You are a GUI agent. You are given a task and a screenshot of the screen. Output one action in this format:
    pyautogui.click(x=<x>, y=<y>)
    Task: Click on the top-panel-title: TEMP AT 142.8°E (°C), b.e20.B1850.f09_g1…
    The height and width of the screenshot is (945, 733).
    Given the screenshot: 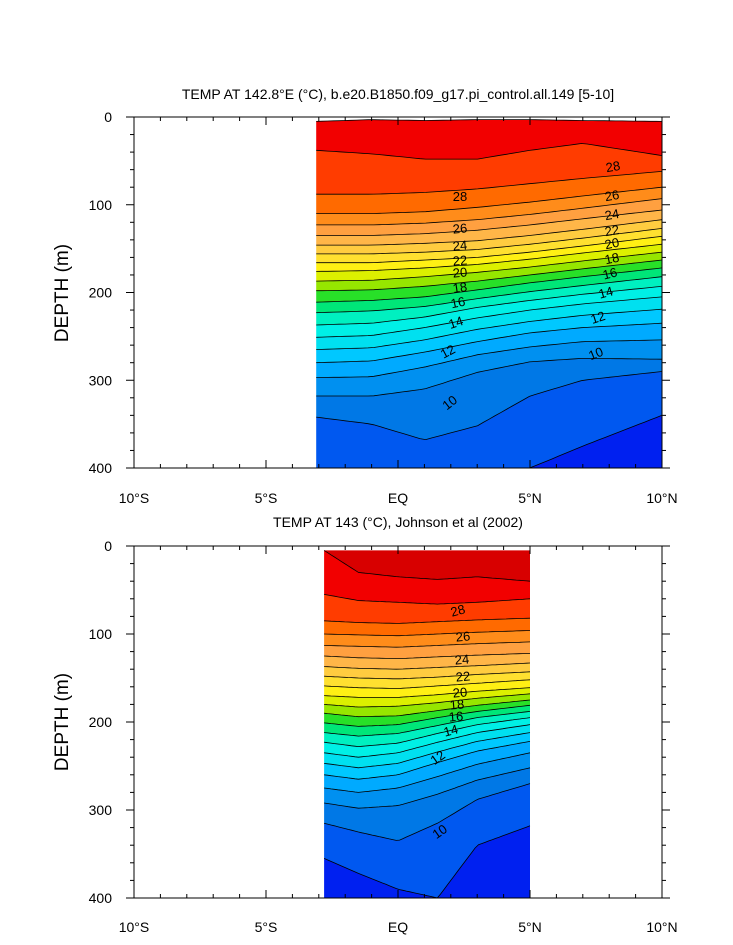 What is the action you would take?
    pyautogui.click(x=398, y=94)
    